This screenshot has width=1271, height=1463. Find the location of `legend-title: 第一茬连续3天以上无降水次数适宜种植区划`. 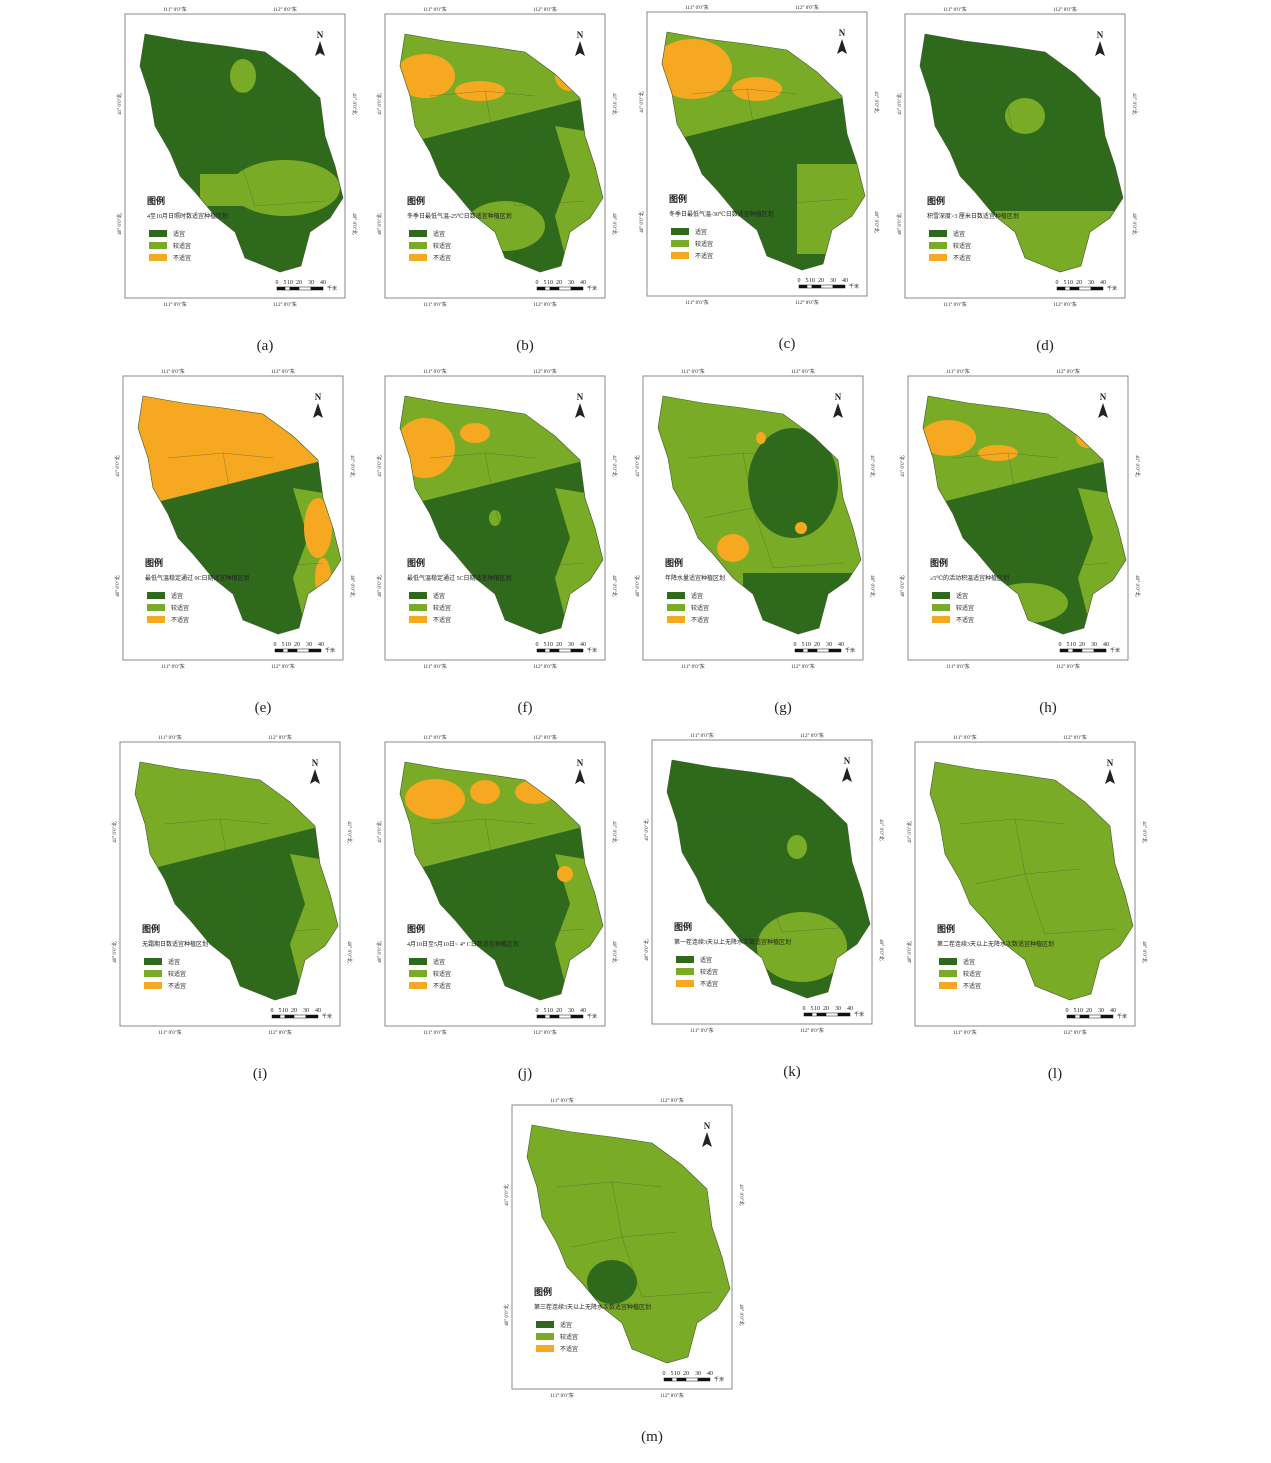

legend-title: 第一茬连续3天以上无降水次数适宜种植区划 is located at coordinates (732, 942).